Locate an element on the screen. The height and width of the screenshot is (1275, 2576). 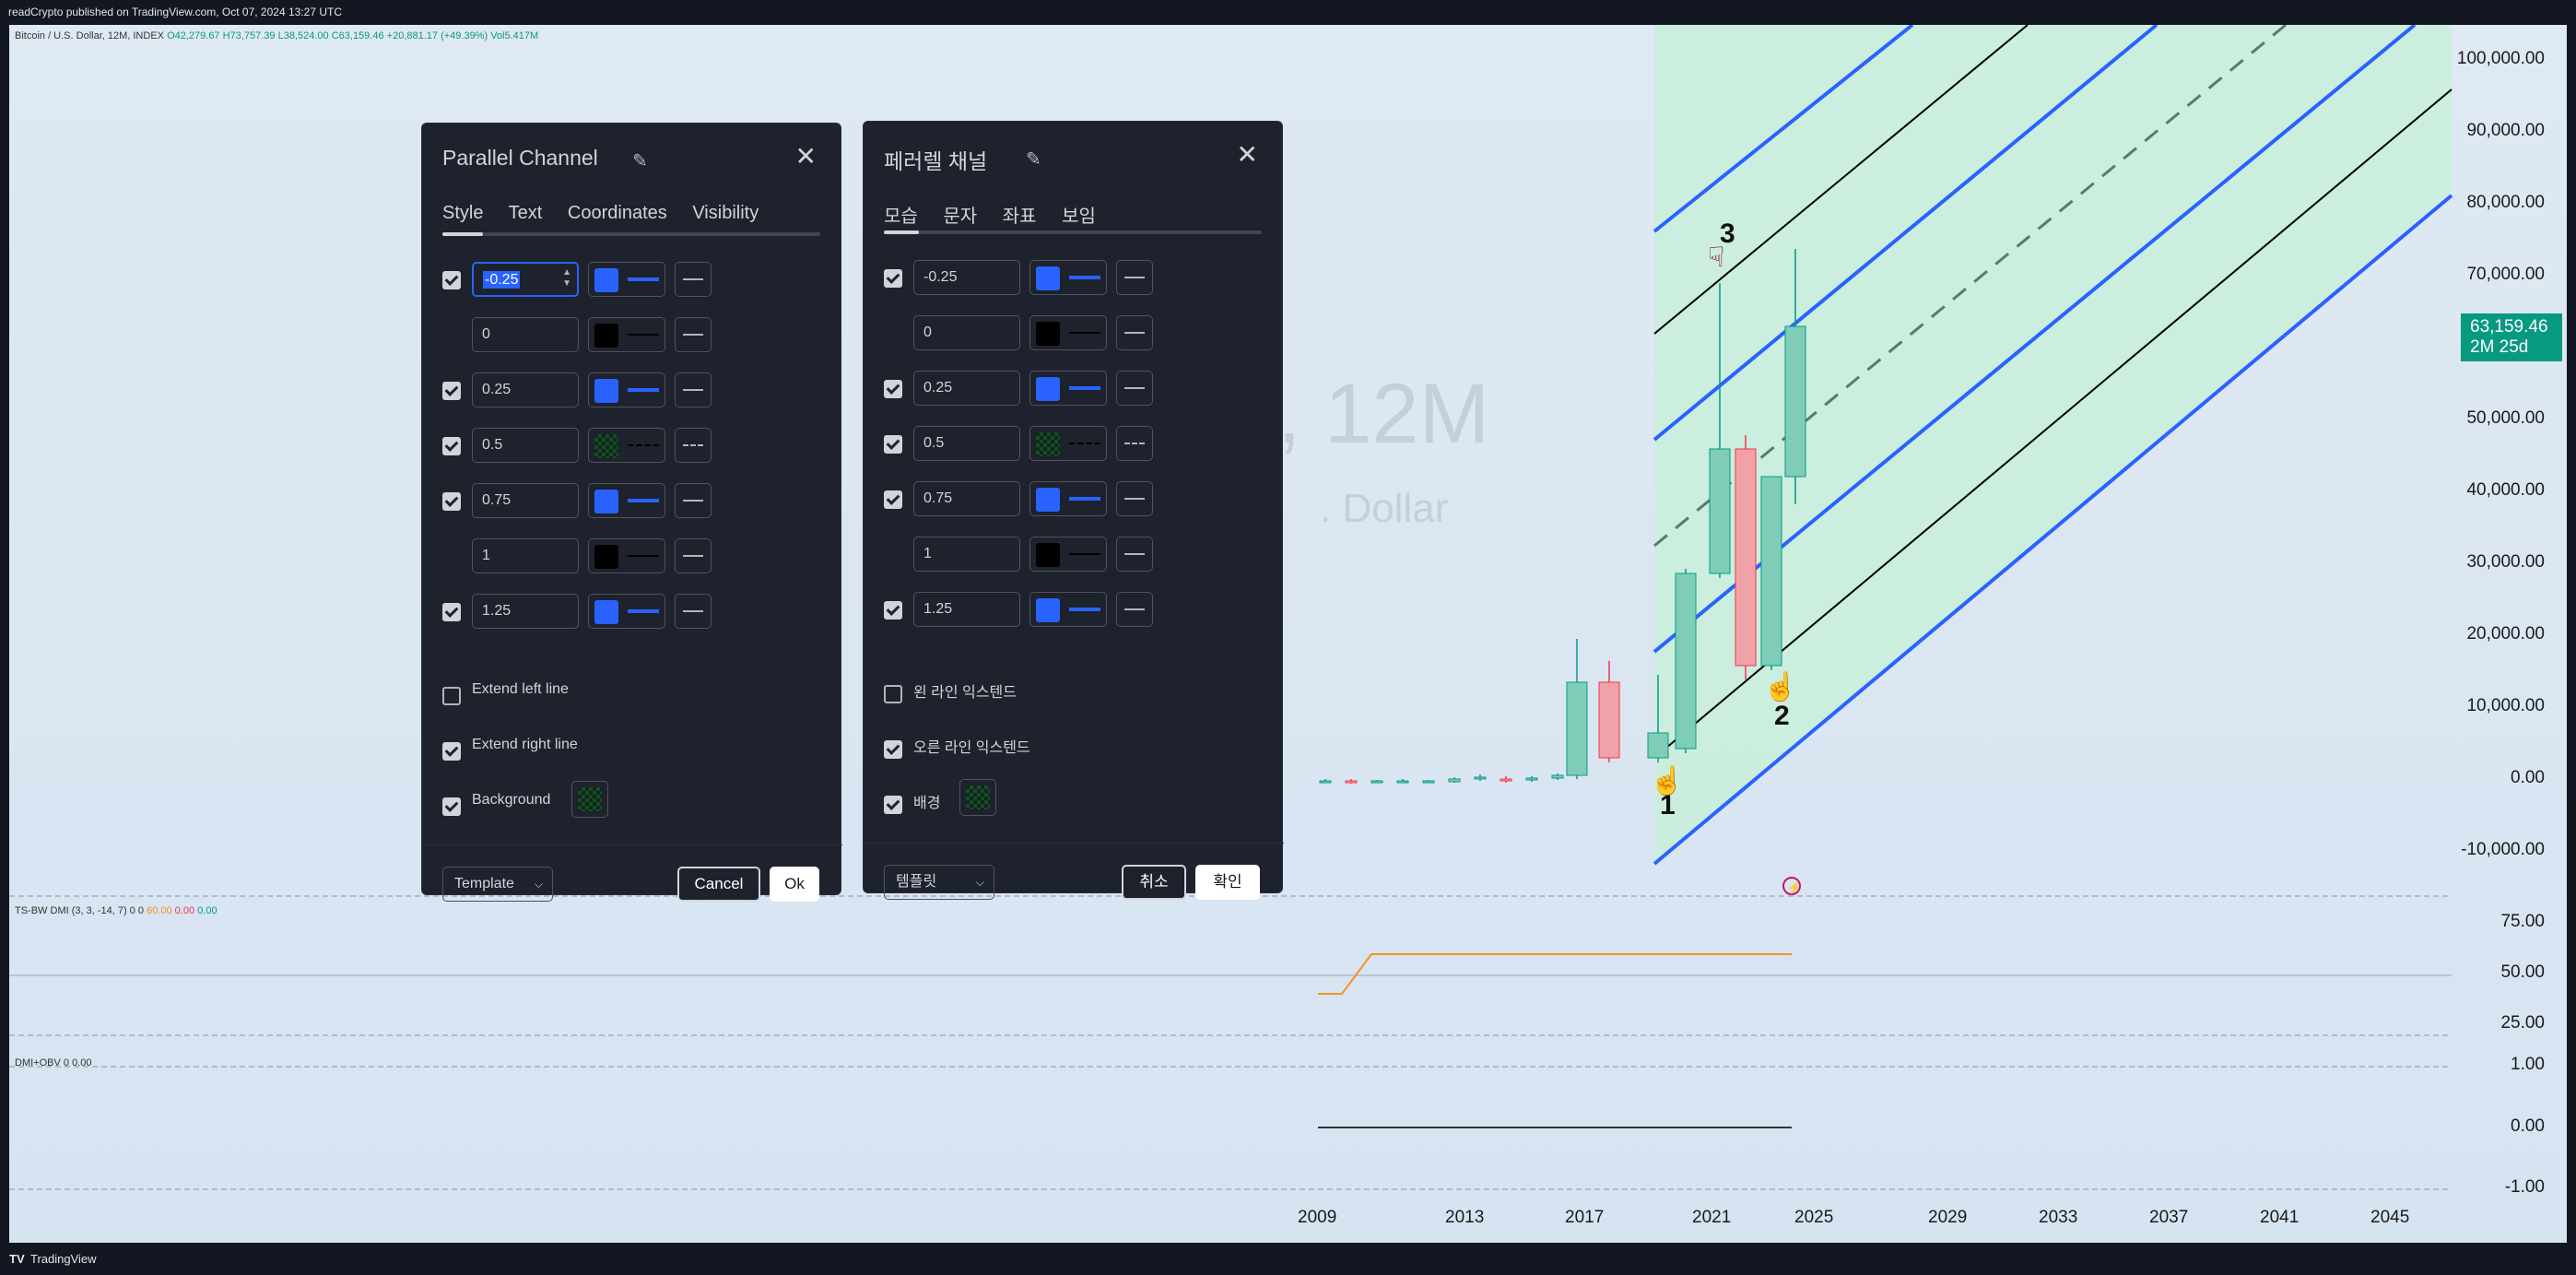
color-swatch is located at coordinates (606, 446).